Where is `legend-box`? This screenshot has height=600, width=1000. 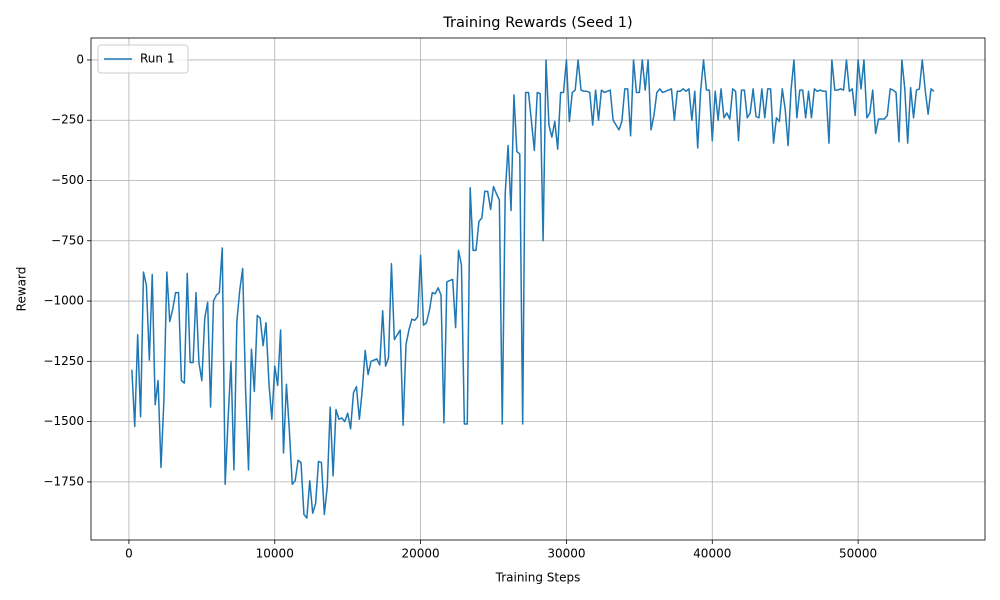 legend-box is located at coordinates (143, 59).